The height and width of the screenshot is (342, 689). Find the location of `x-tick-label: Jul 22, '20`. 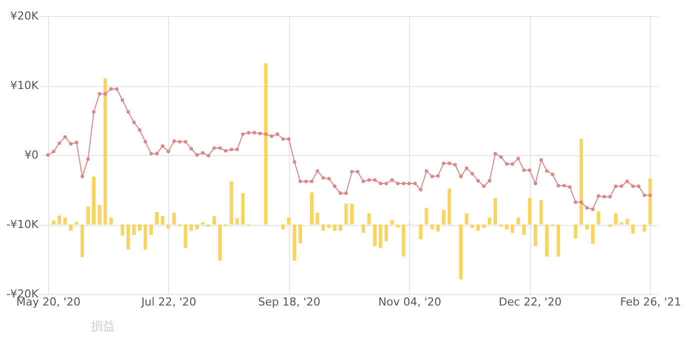

x-tick-label: Jul 22, '20 is located at coordinates (168, 302).